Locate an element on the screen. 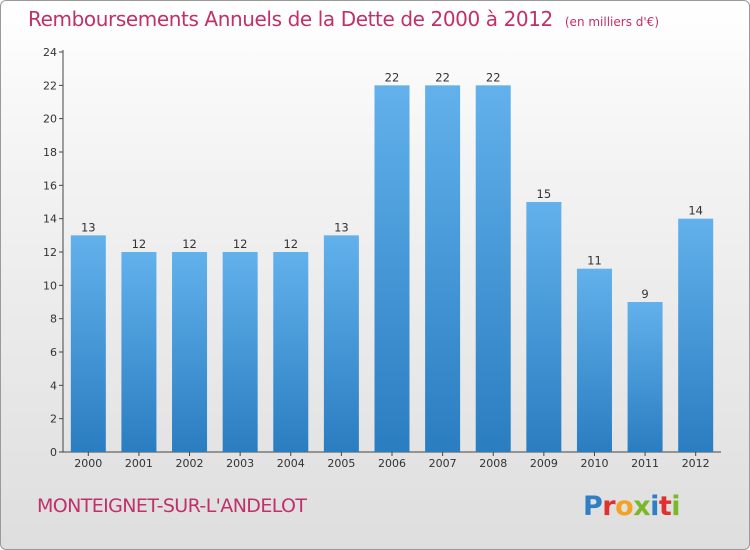 This screenshot has width=750, height=550. y-tick-label: 4 is located at coordinates (53, 385).